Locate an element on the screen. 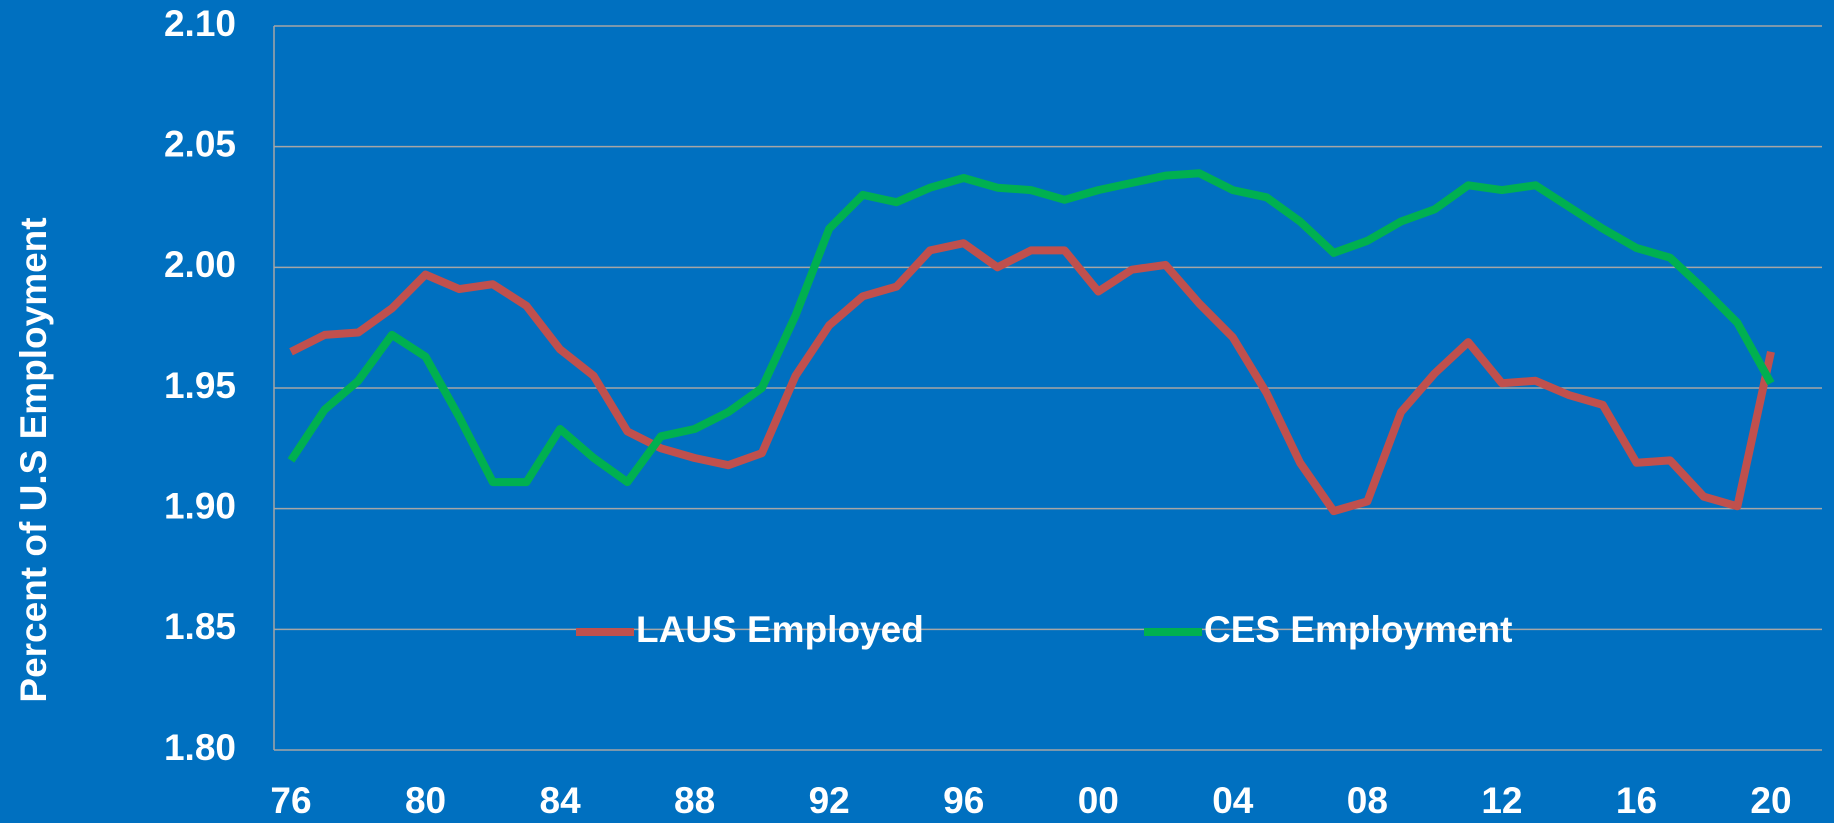 Image resolution: width=1834 pixels, height=823 pixels. x-tick-label: 88 is located at coordinates (694, 800).